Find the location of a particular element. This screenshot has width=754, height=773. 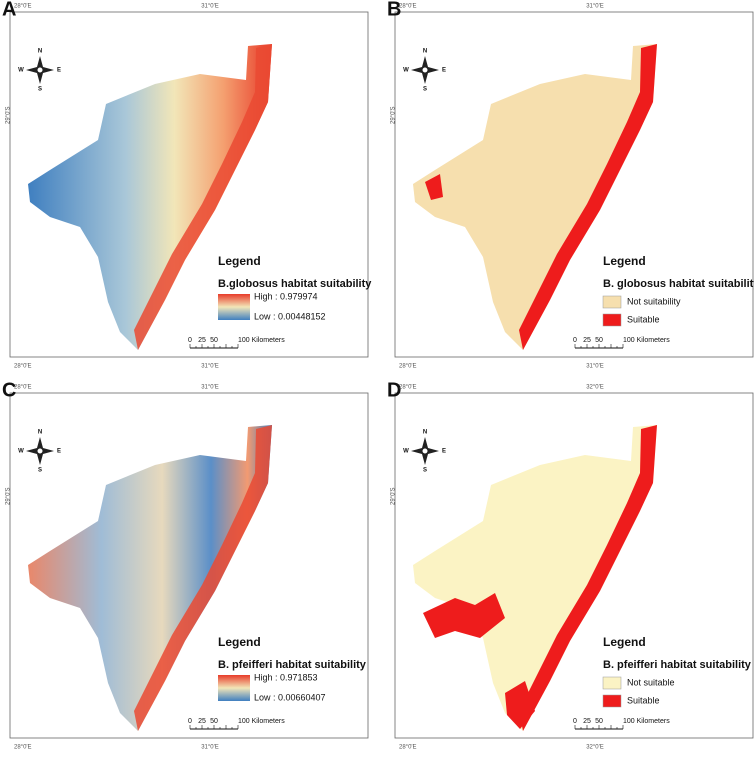

legend-item: Not suitability is located at coordinates (654, 301).